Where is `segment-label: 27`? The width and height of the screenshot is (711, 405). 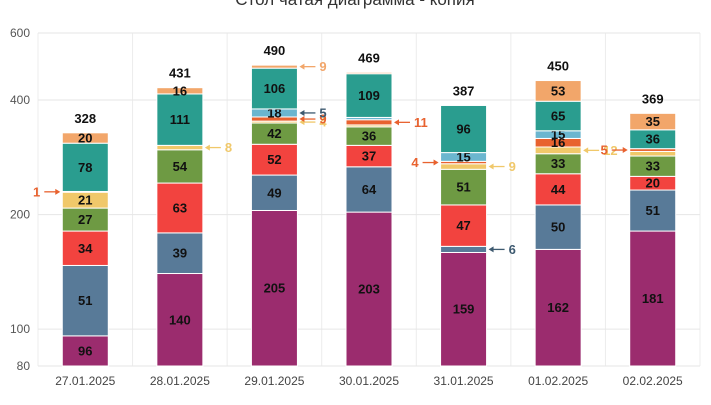 segment-label: 27 is located at coordinates (85, 219).